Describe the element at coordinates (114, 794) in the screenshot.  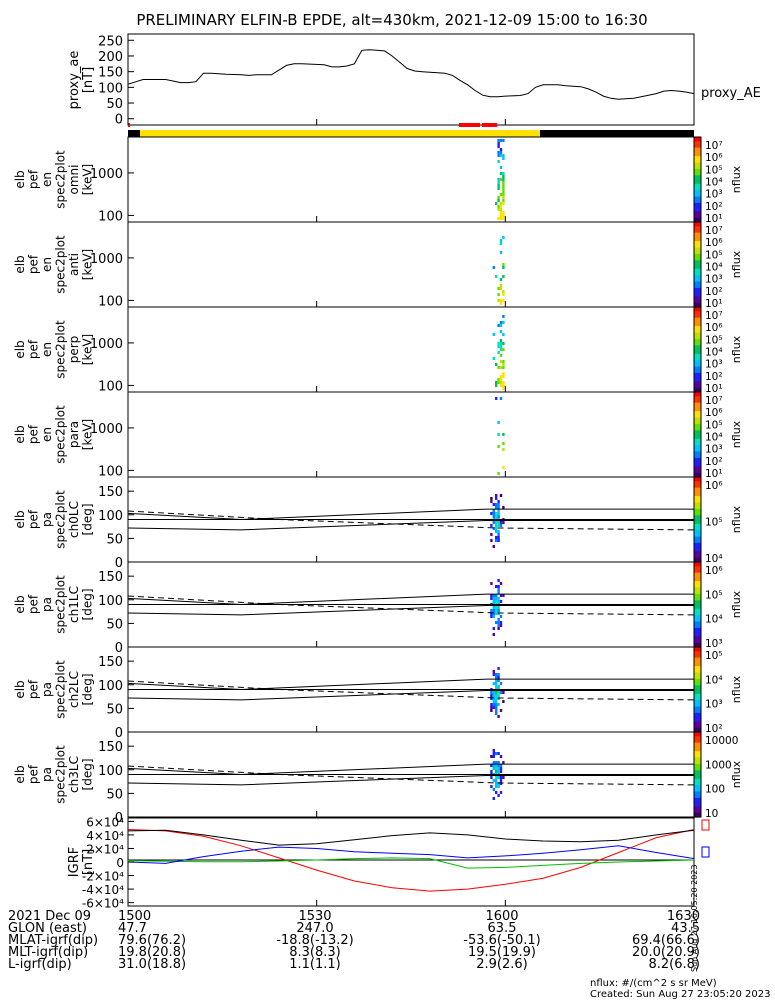
I see `panel-tick-label: 50` at that location.